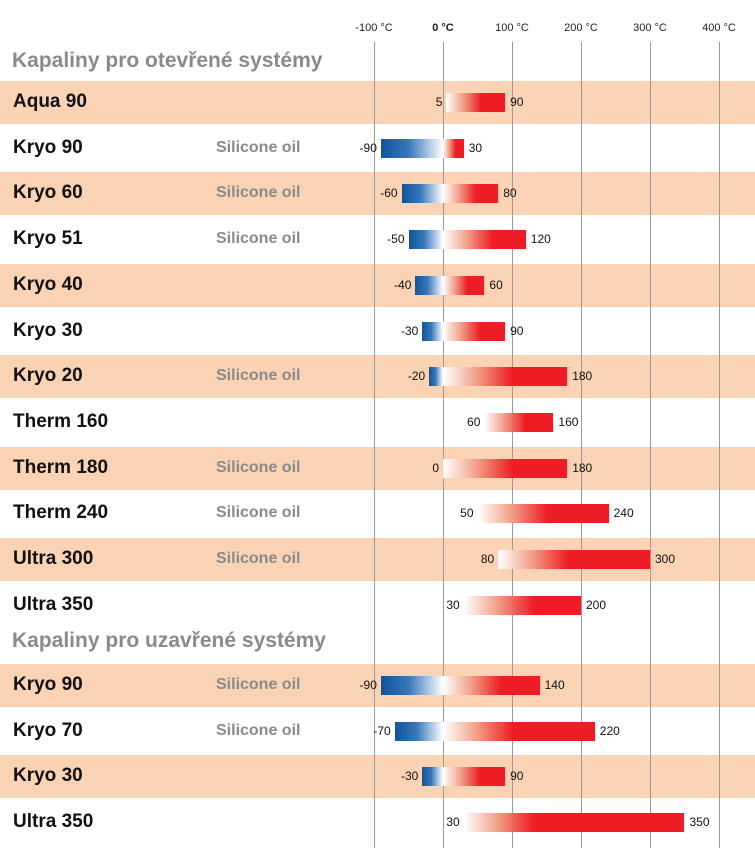 The image size is (755, 859). What do you see at coordinates (475, 148) in the screenshot?
I see `max-temp-label: 30` at bounding box center [475, 148].